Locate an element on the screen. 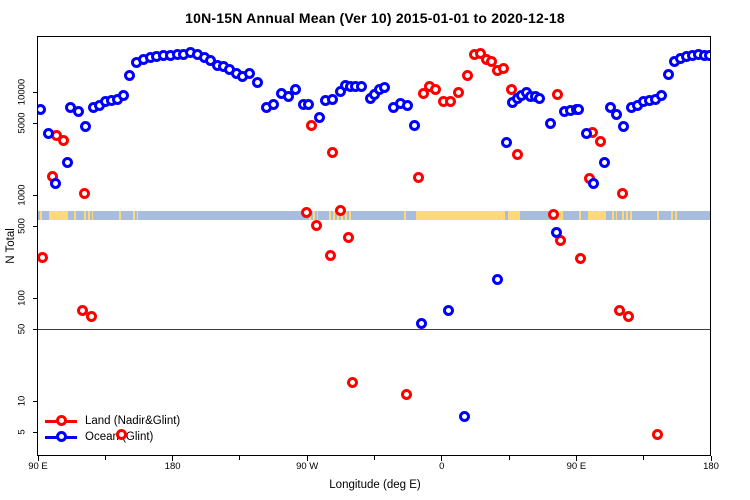  legend-marker-circle is located at coordinates (61, 436).